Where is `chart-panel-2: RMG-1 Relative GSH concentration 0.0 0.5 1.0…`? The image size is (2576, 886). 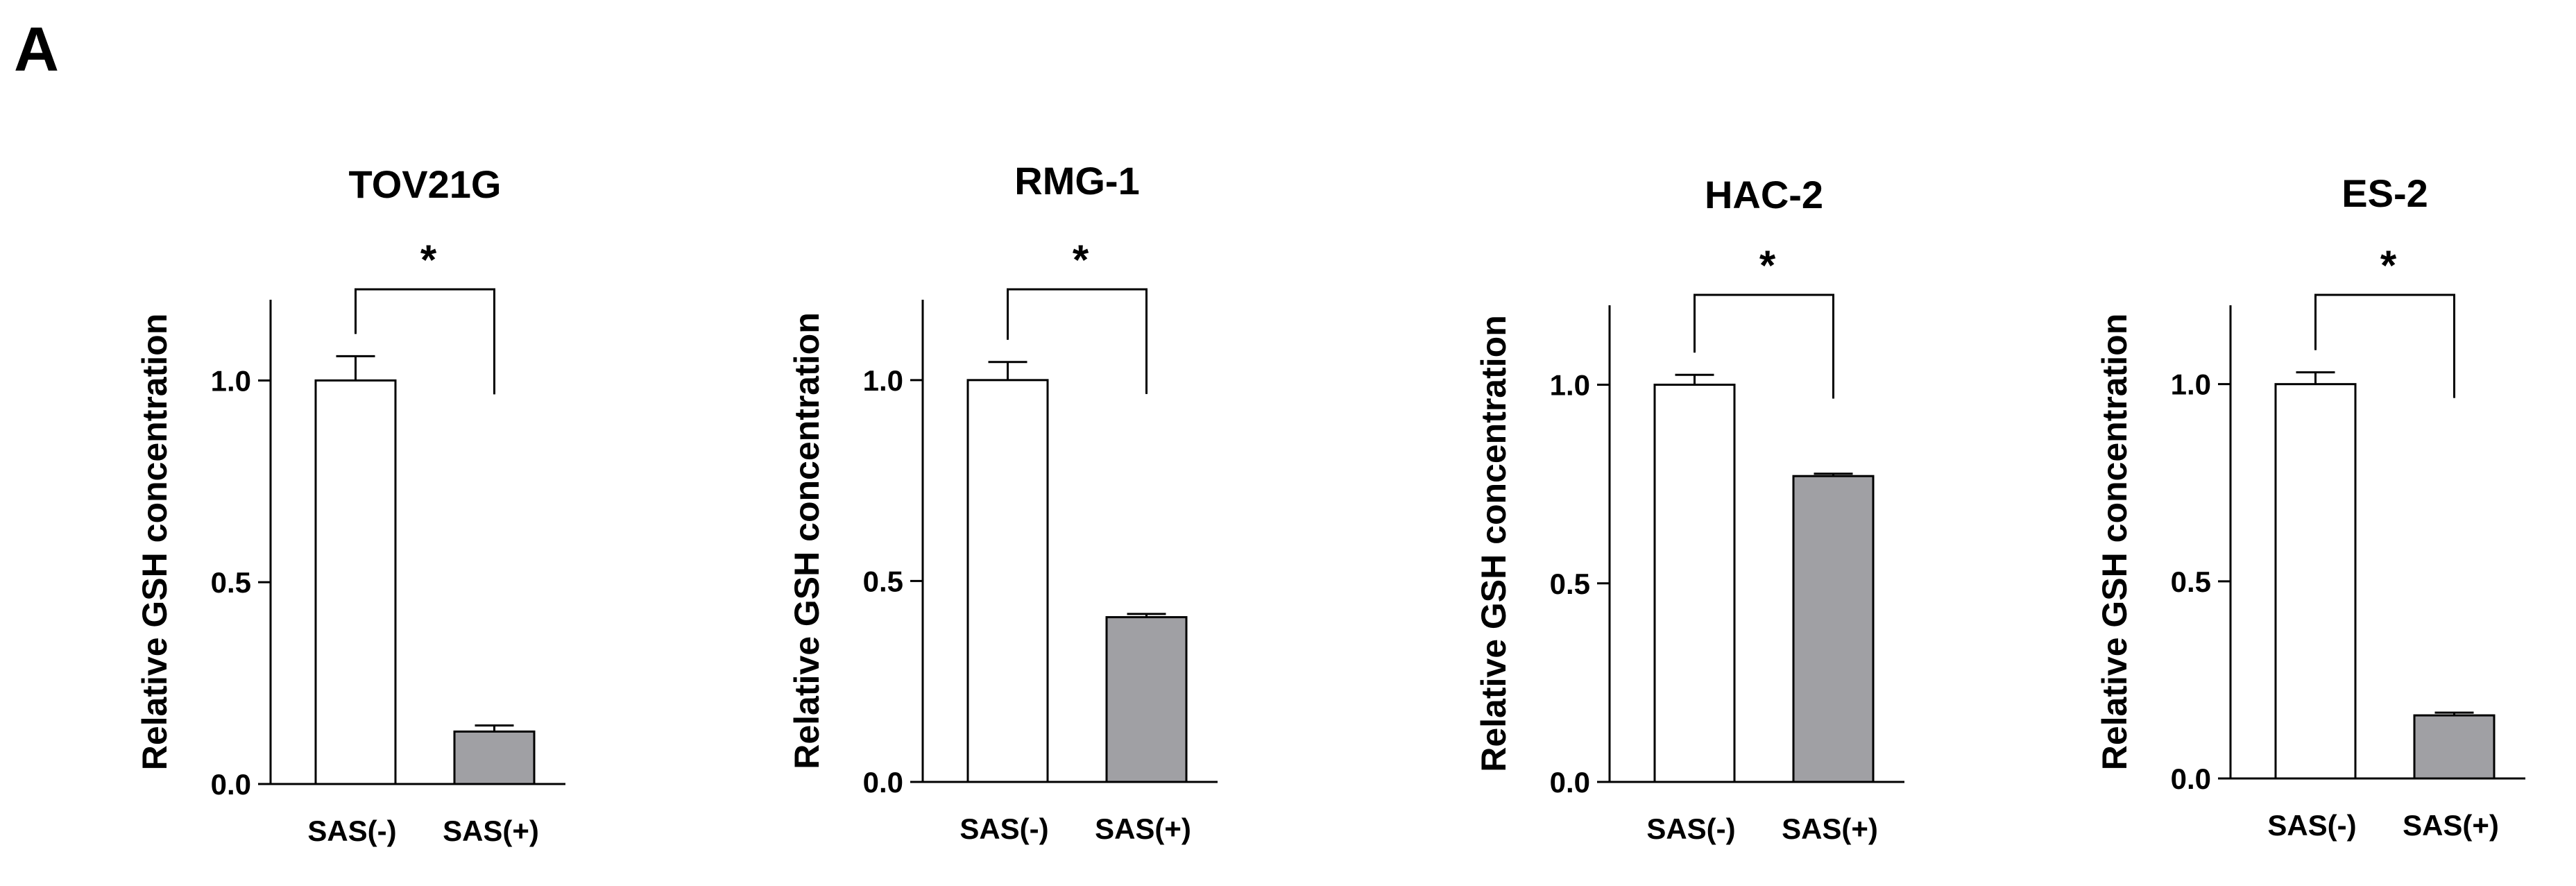 chart-panel-2: RMG-1 Relative GSH concentration 0.0 0.5 1.0… is located at coordinates (1002, 502).